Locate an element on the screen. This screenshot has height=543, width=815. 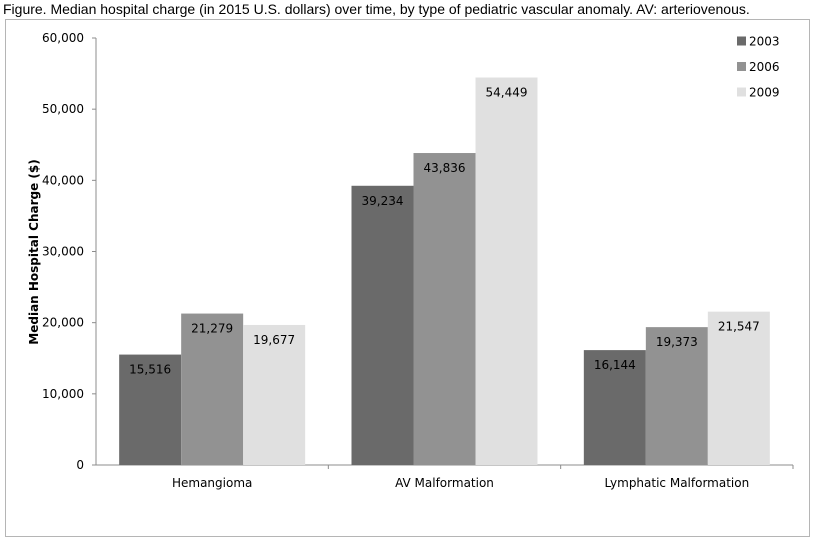
y-tick-label: 40,000 is located at coordinates (63, 180).